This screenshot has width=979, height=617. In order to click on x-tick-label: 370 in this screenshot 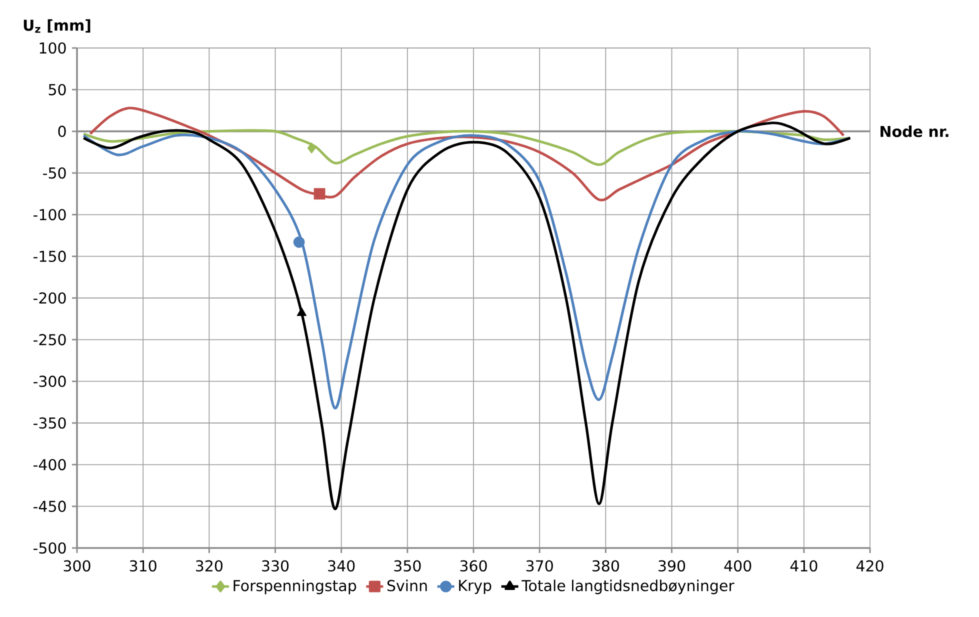, I will do `click(539, 566)`.